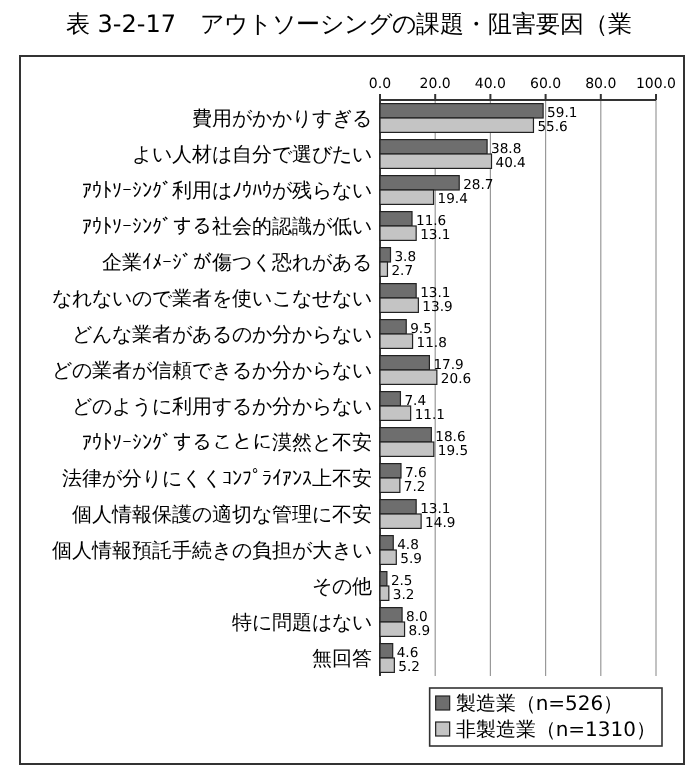 The height and width of the screenshot is (770, 698). I want to click on y-tick-label: その他, so click(342, 587).